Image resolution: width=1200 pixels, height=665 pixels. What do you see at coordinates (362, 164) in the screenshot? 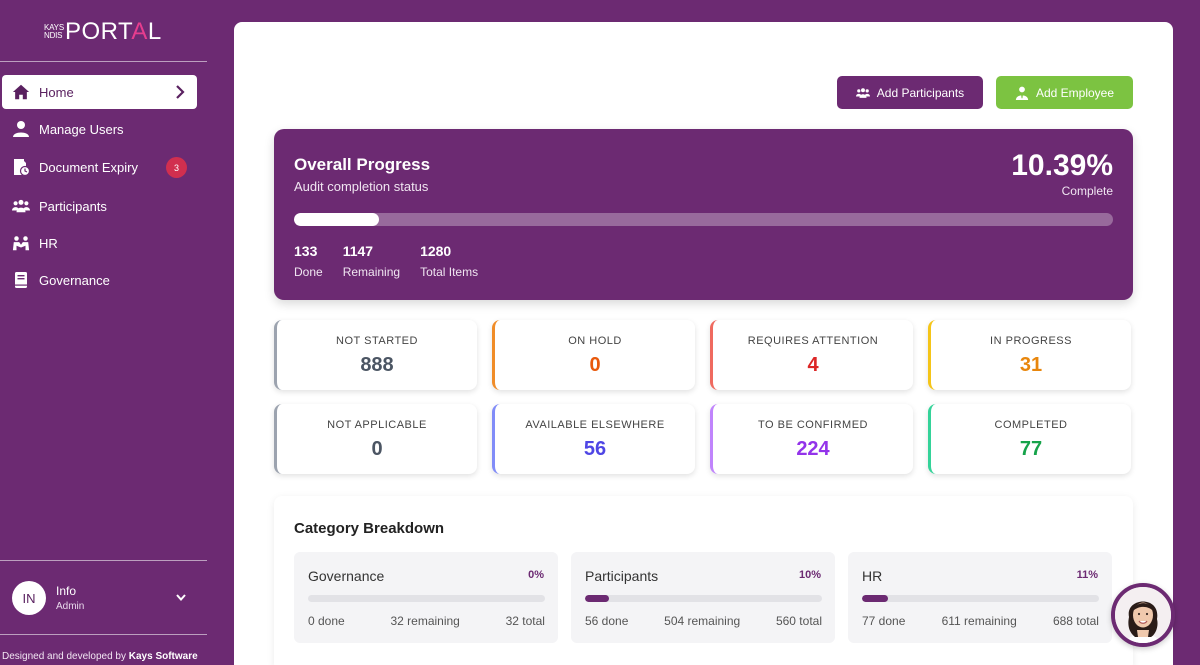
I see `overall-progress-title: Overall Progress` at bounding box center [362, 164].